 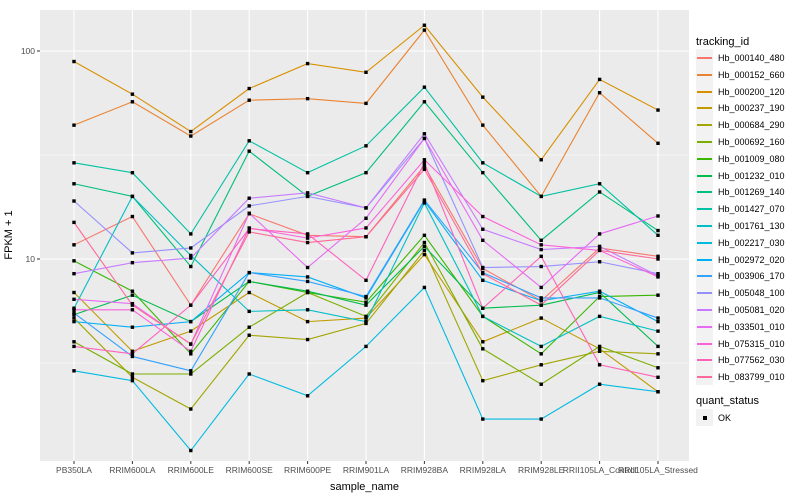 What do you see at coordinates (751, 343) in the screenshot?
I see `legend-label: Hb_075315_010` at bounding box center [751, 343].